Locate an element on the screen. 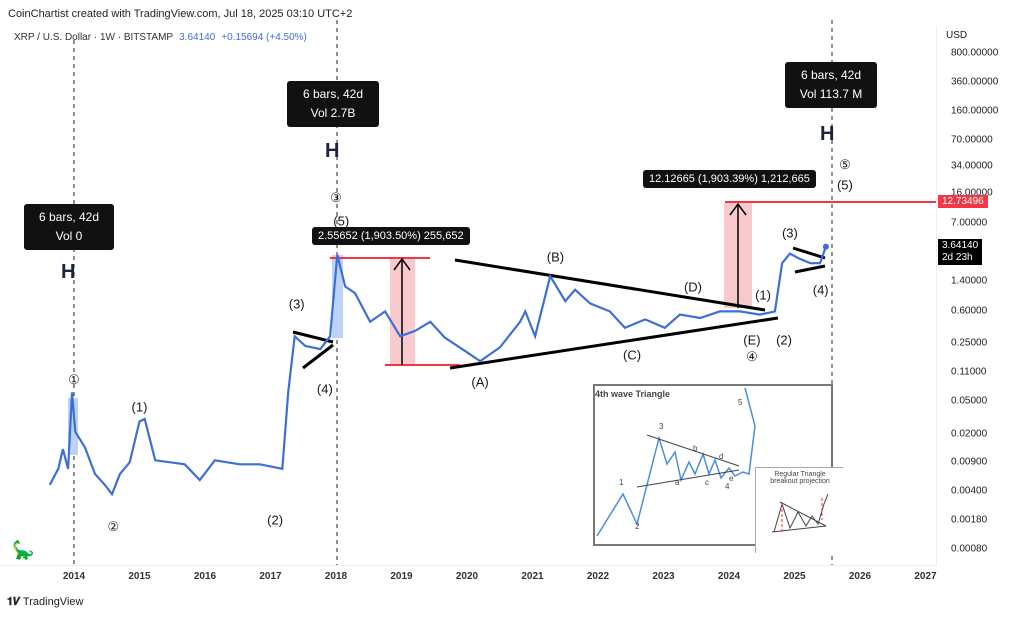 This screenshot has width=1024, height=617. wave-label: ① is located at coordinates (74, 380).